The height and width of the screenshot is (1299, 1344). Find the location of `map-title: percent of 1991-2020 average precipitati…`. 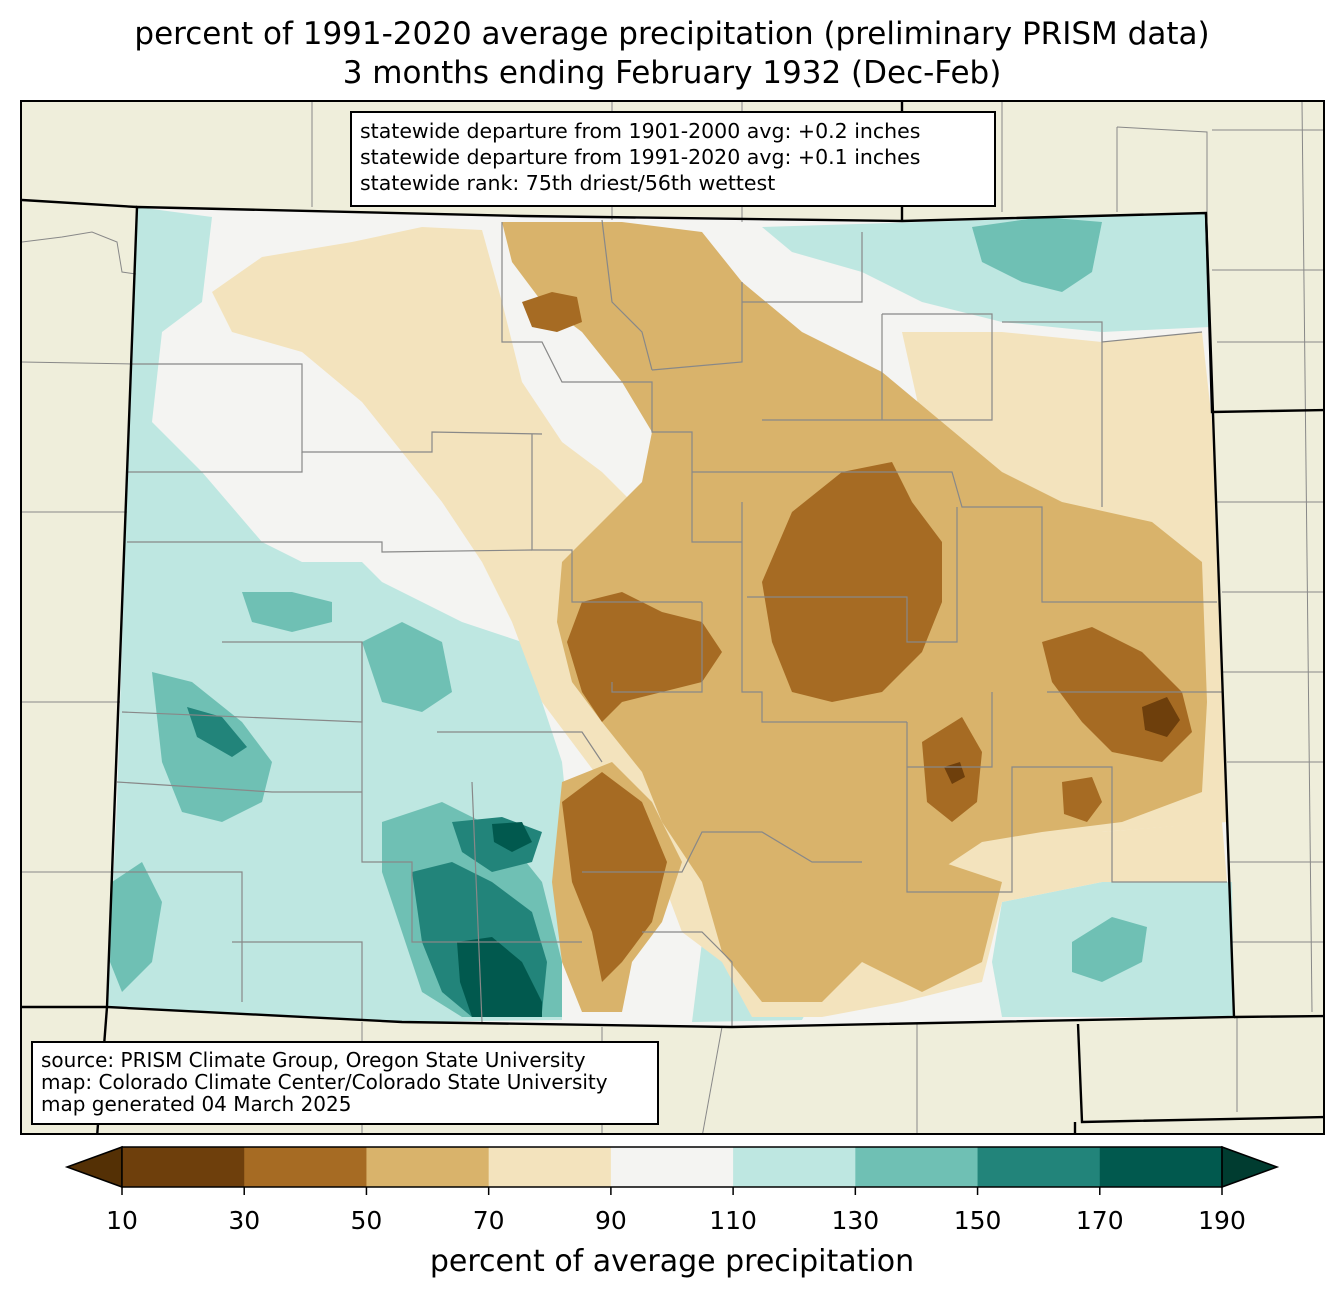

map-title: percent of 1991-2020 average precipitati… is located at coordinates (672, 34).